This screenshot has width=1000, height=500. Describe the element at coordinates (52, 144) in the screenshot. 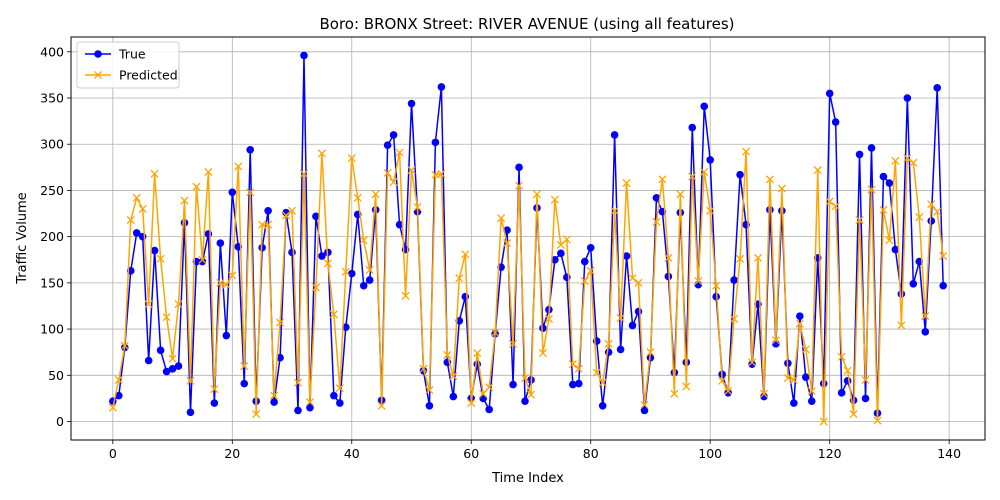

I see `y-tick-label: 300` at that location.